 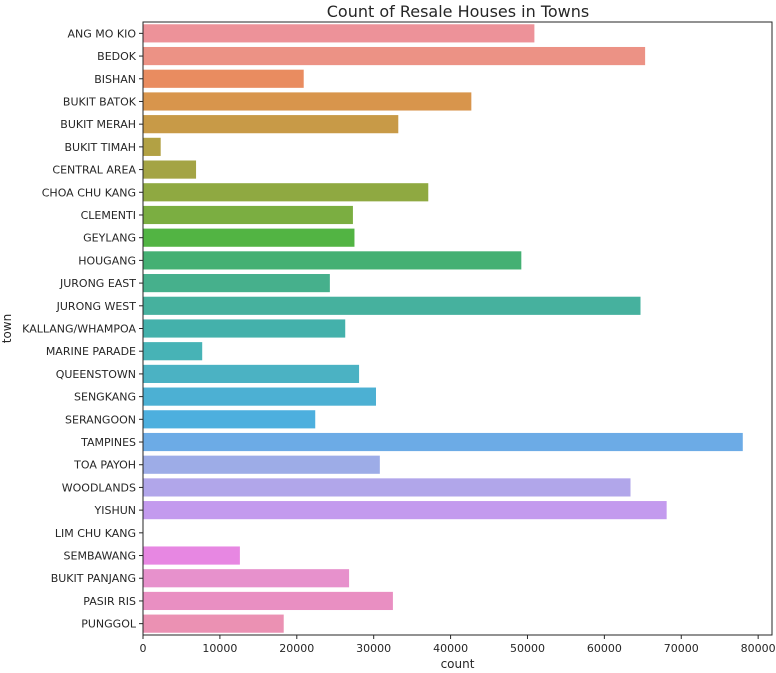 I want to click on y-tick-label: SEMBAWANG, so click(x=100, y=556).